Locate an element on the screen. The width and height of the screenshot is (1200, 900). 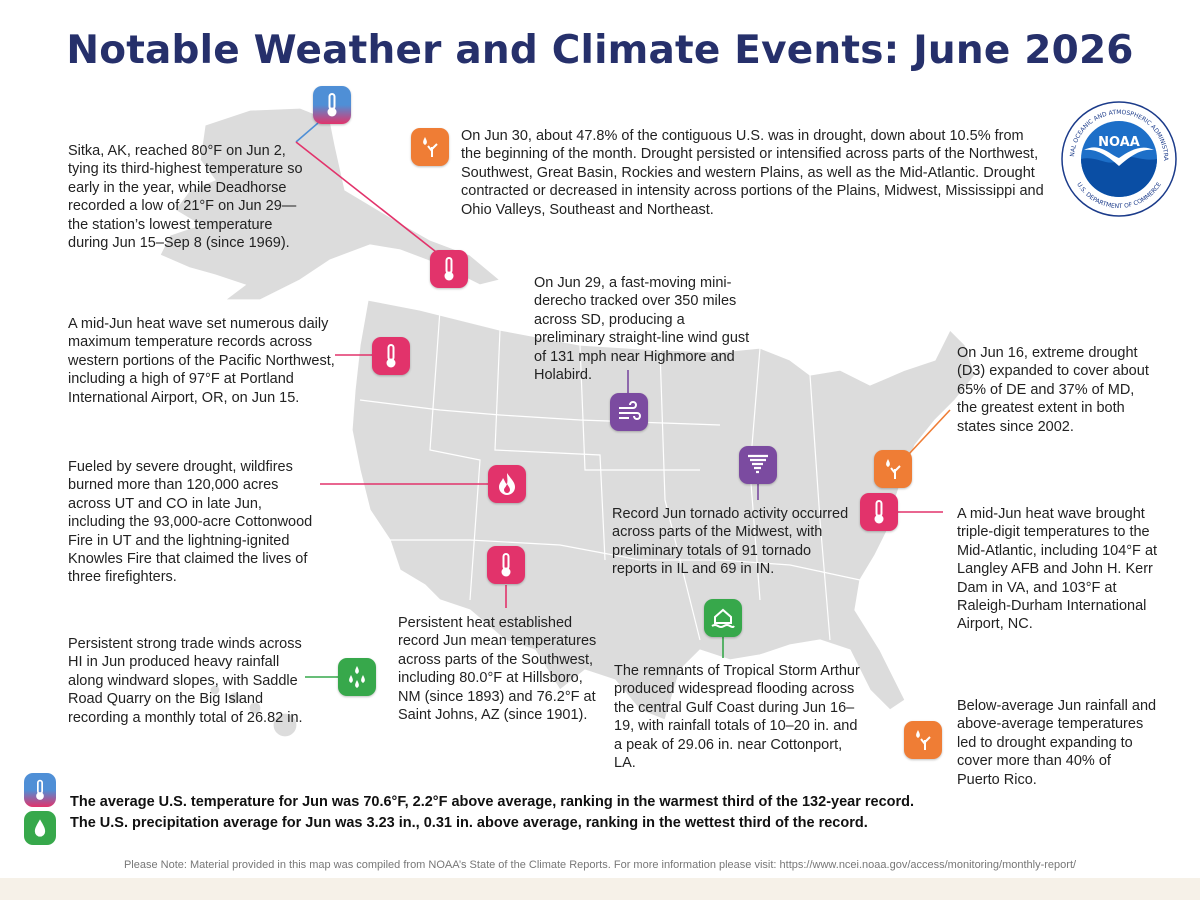
footer-band is located at coordinates (600, 889).